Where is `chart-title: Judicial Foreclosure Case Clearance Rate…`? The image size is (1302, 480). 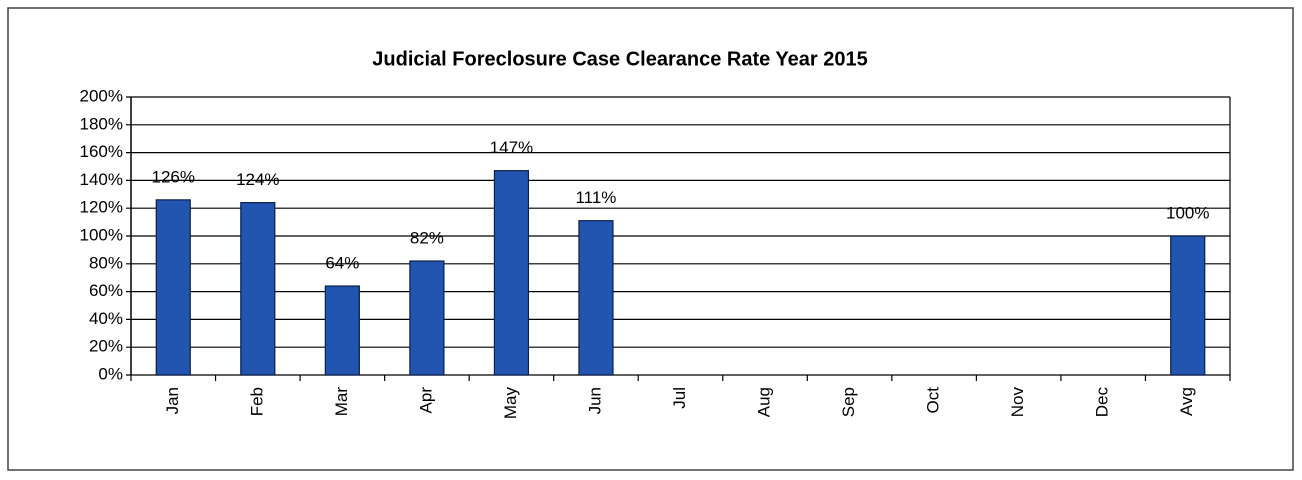
chart-title: Judicial Foreclosure Case Clearance Rate… is located at coordinates (619, 59).